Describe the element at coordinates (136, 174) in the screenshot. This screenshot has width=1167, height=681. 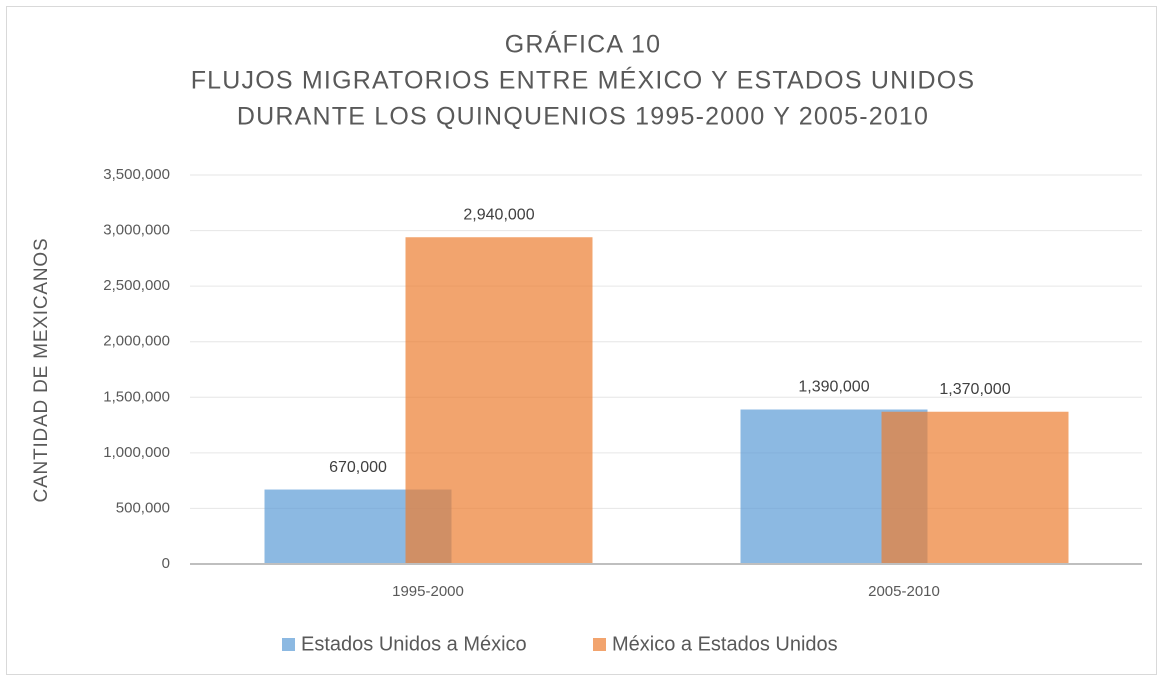
I see `y-tick-label: 3,500,000` at that location.